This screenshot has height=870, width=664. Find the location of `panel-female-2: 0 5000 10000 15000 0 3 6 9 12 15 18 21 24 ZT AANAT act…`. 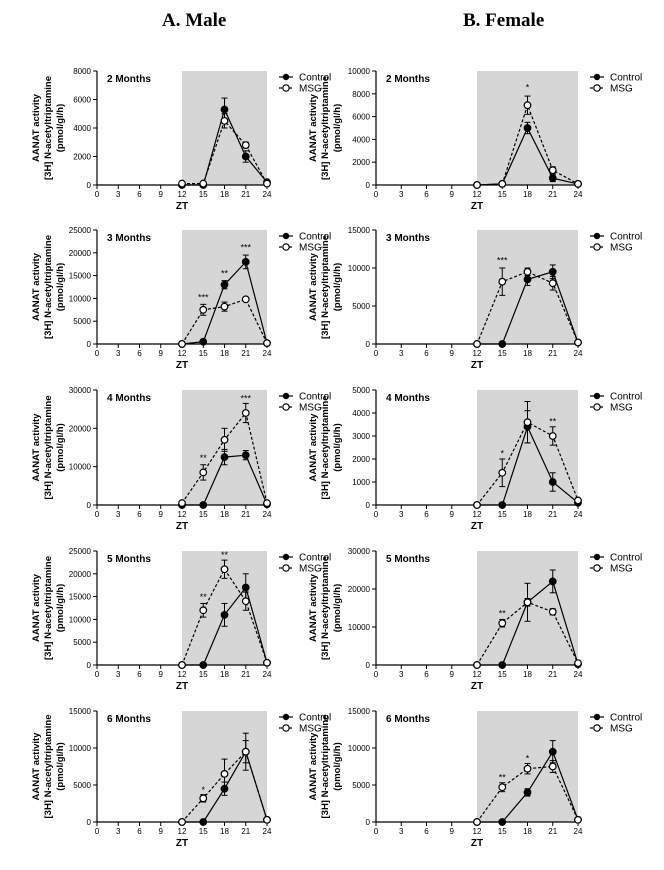

panel-female-2: 0 5000 10000 15000 0 3 6 9 12 15 18 21 24 ZT AANAT act… is located at coordinates (475, 298).